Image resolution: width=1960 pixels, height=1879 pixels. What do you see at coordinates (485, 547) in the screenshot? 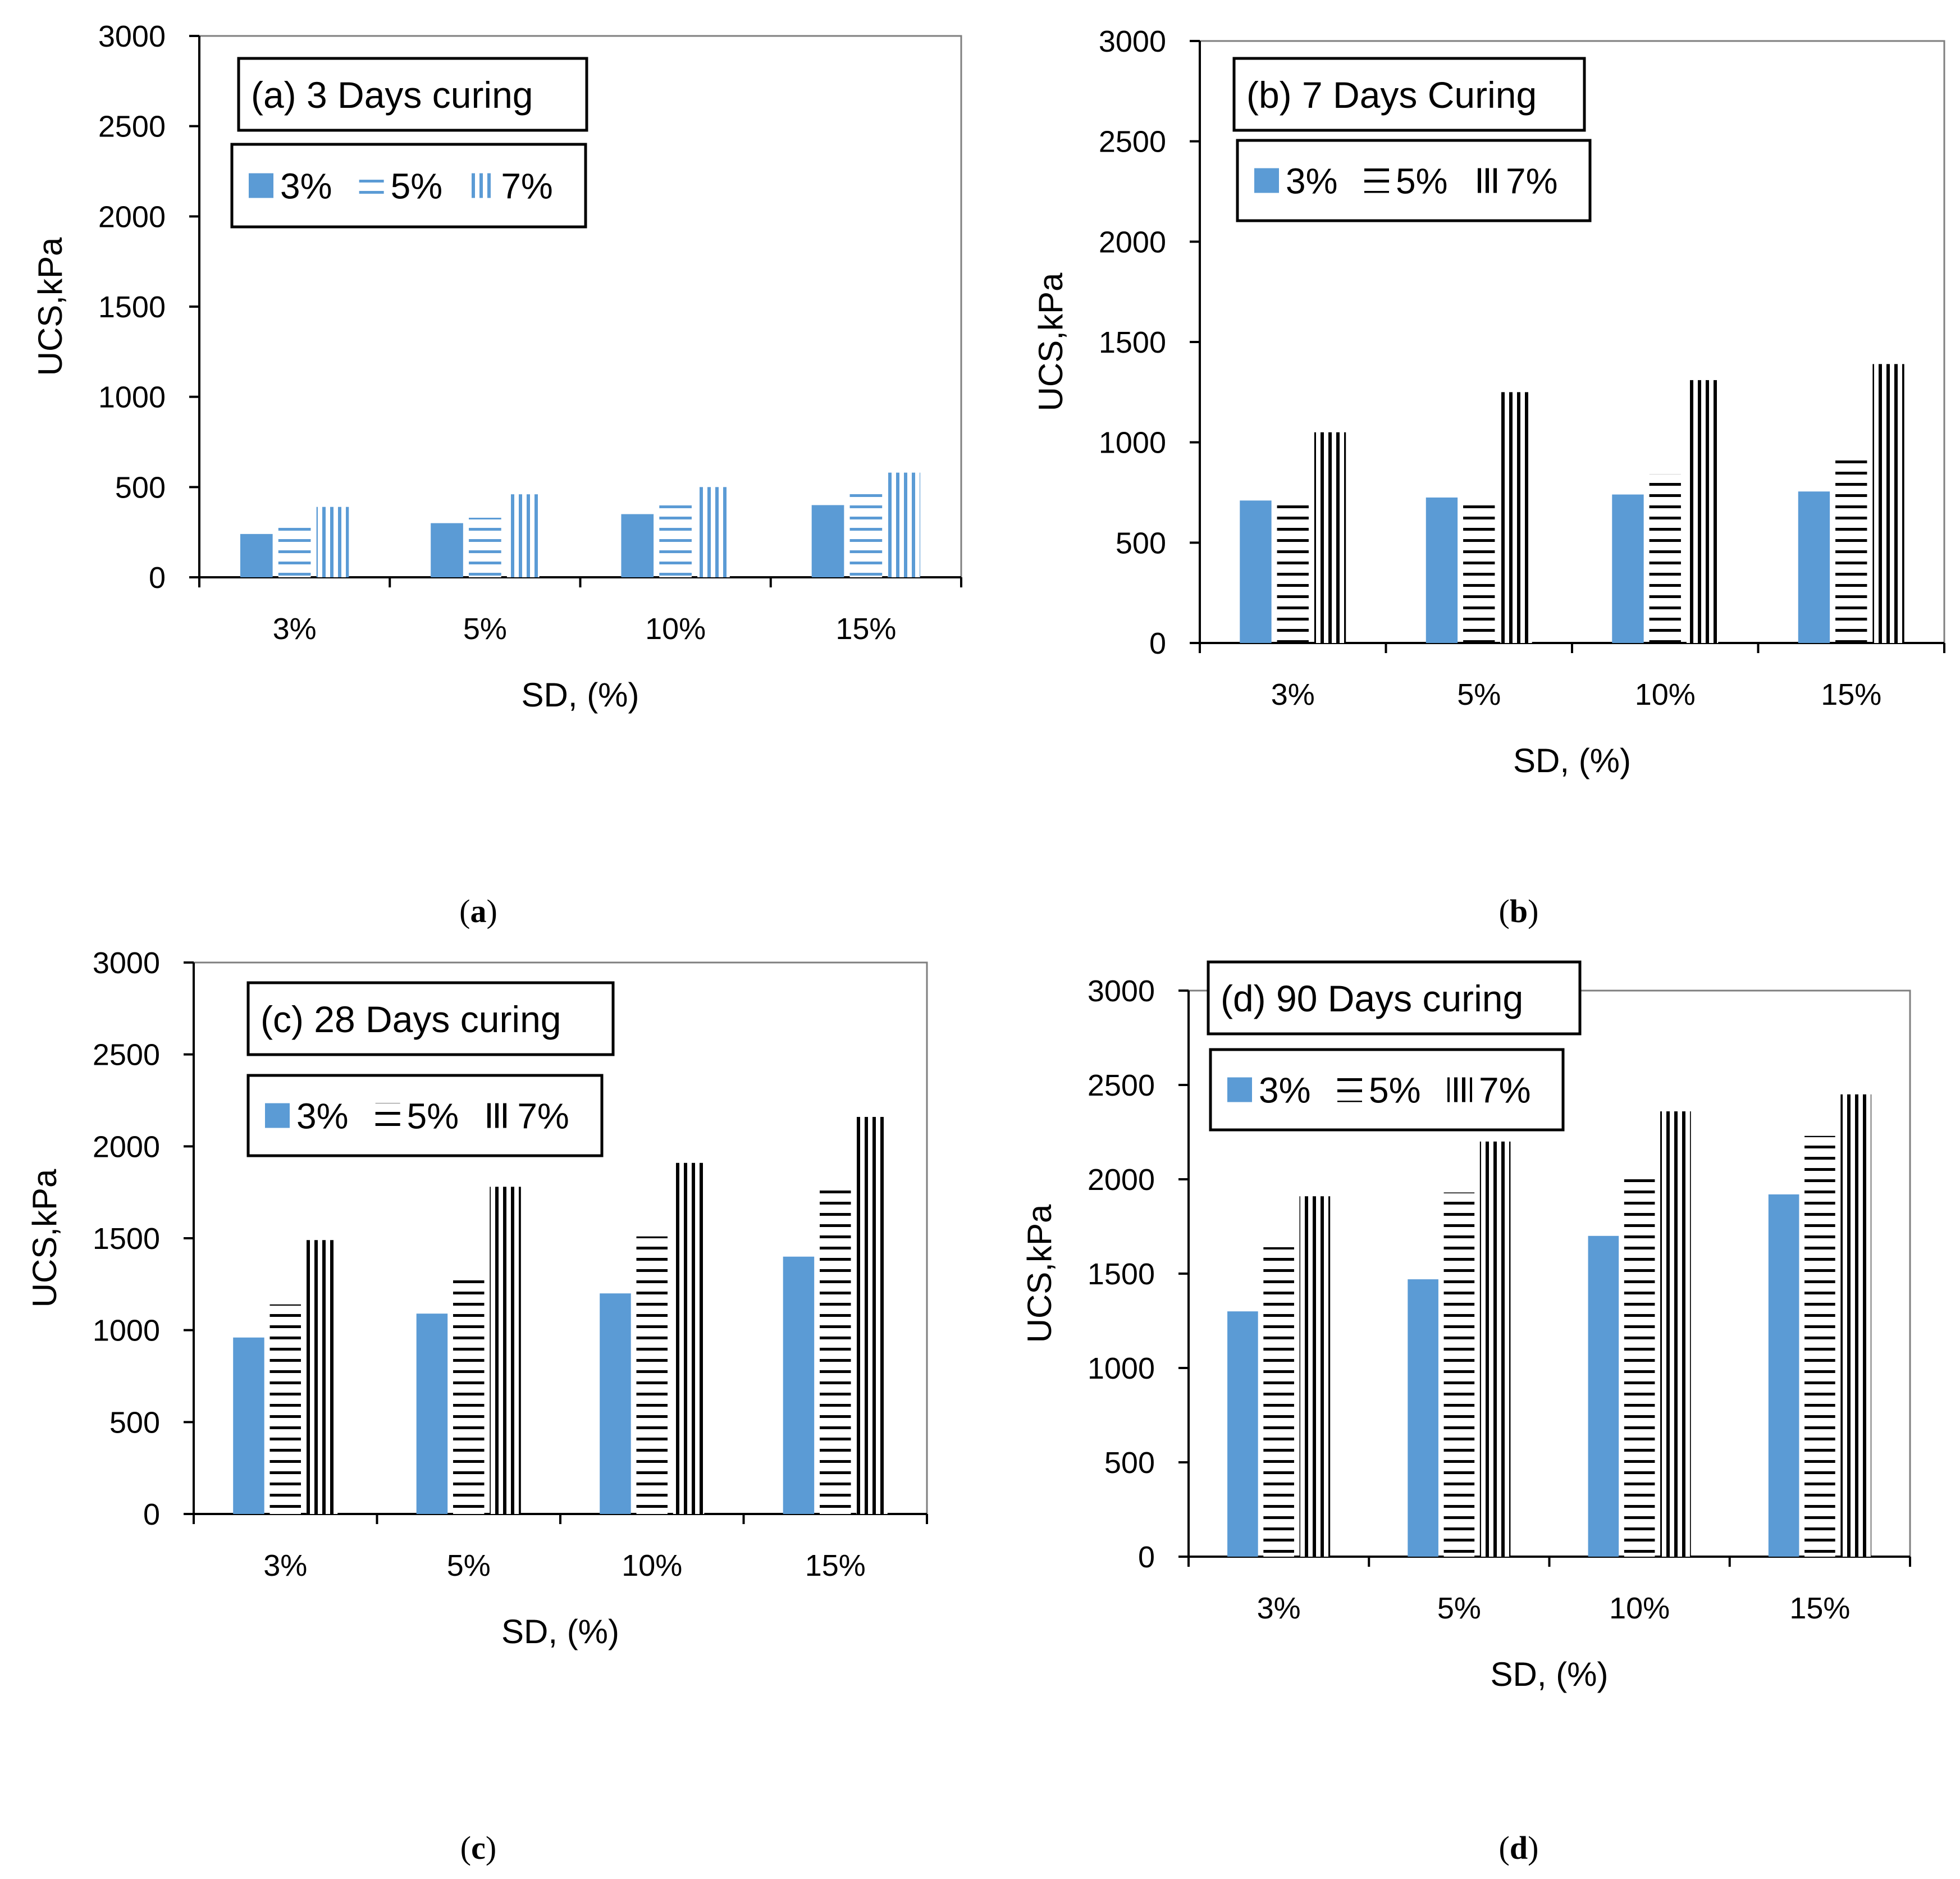
I see `bar-a-series-5pct-5pct` at bounding box center [485, 547].